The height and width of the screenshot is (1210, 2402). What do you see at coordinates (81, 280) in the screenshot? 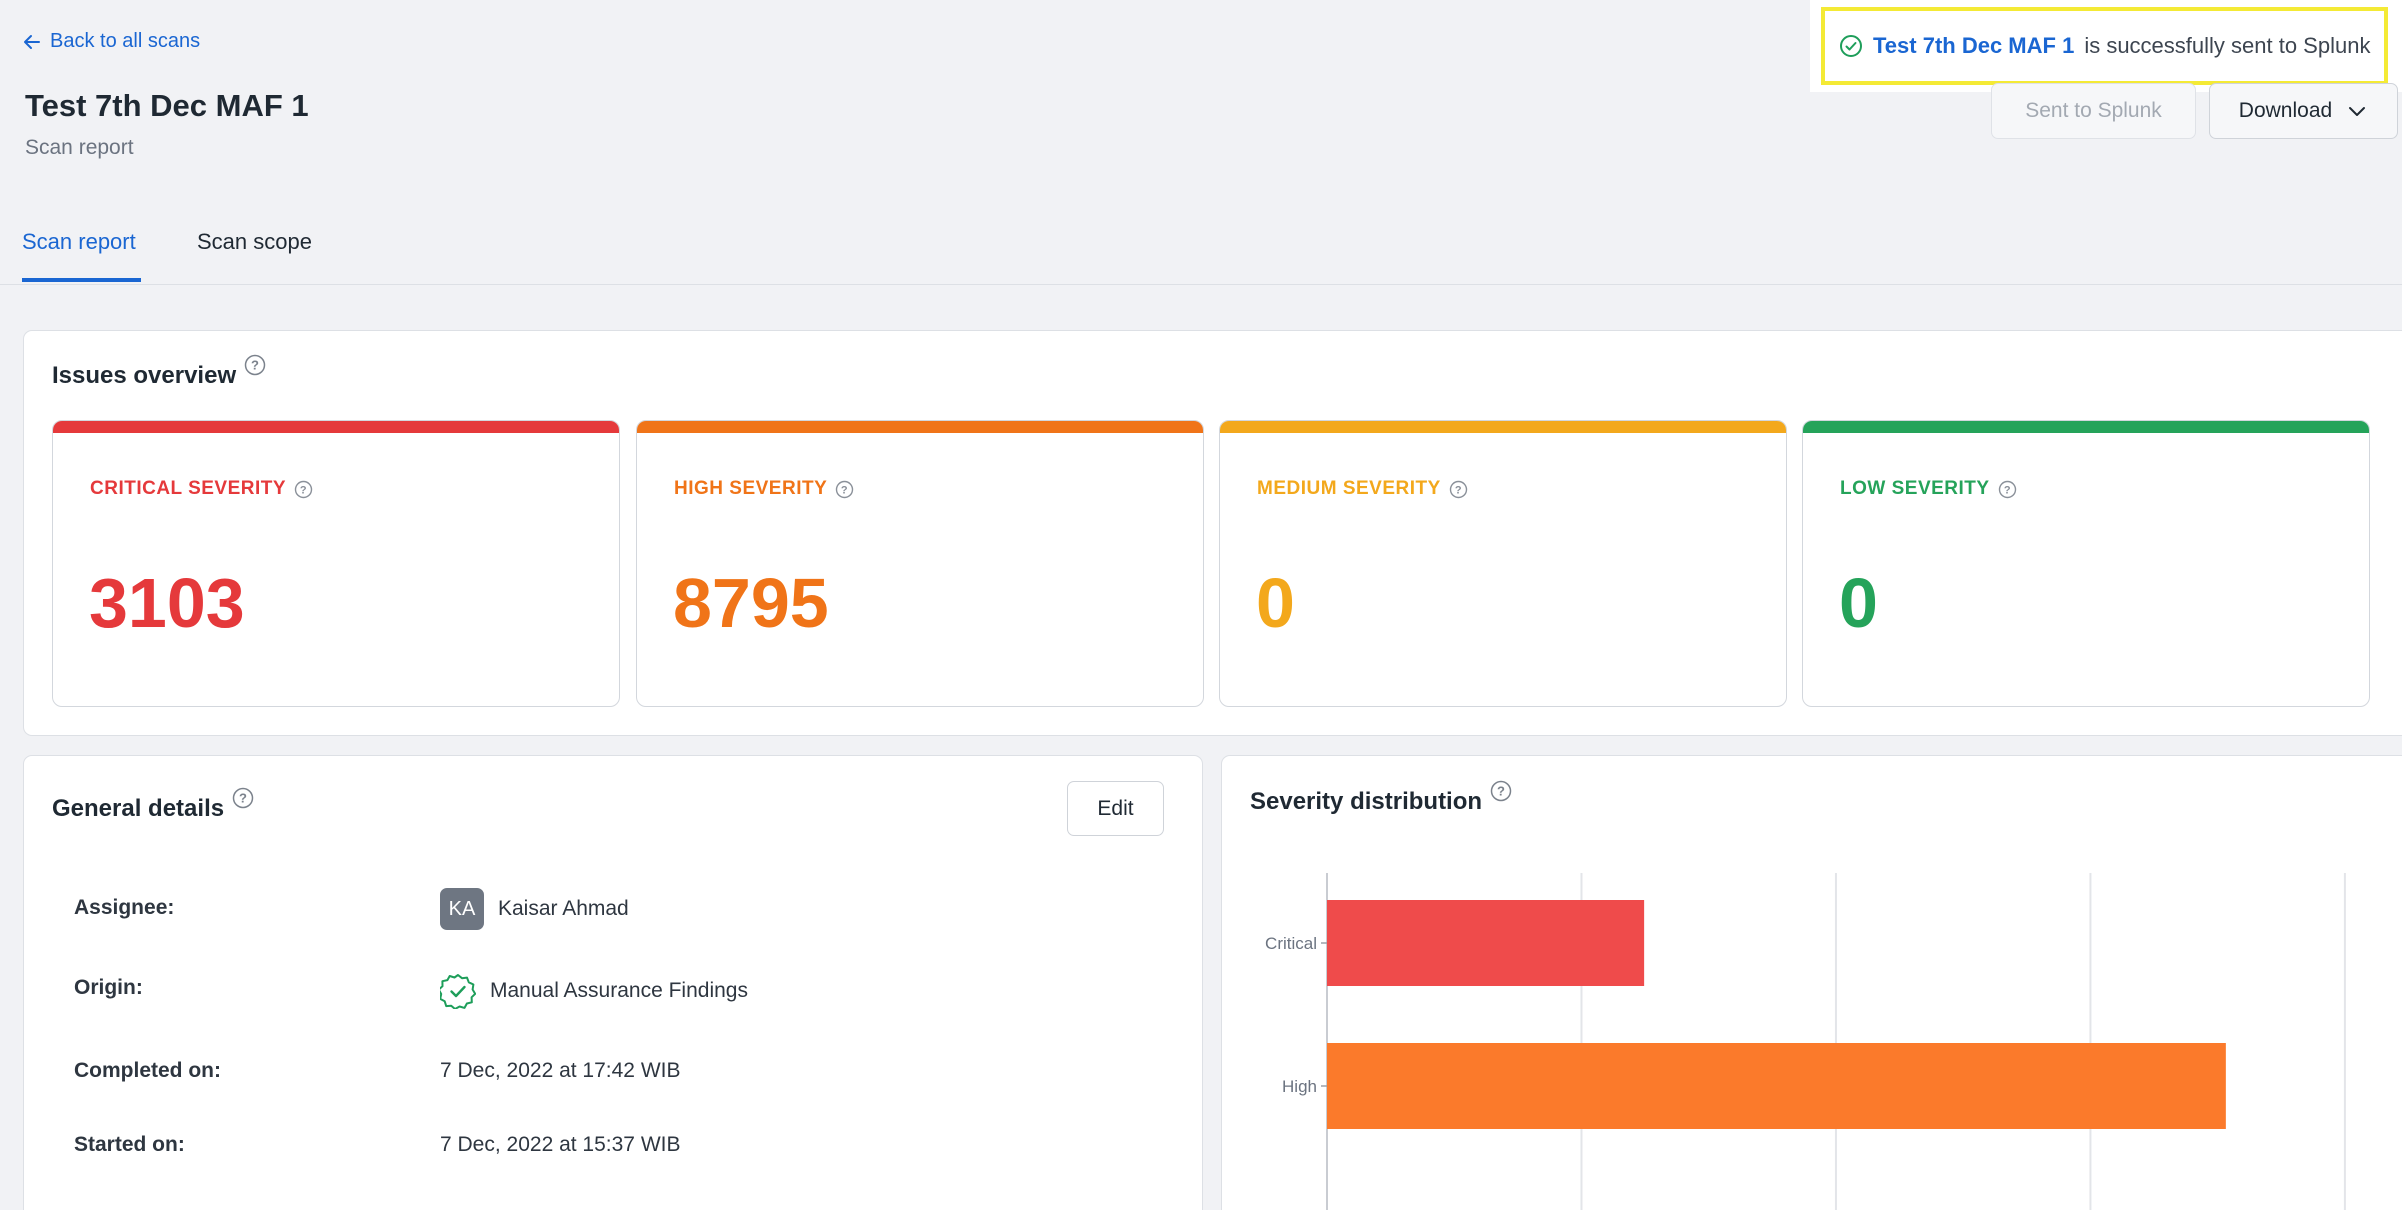
I see `active-tab-indicator` at bounding box center [81, 280].